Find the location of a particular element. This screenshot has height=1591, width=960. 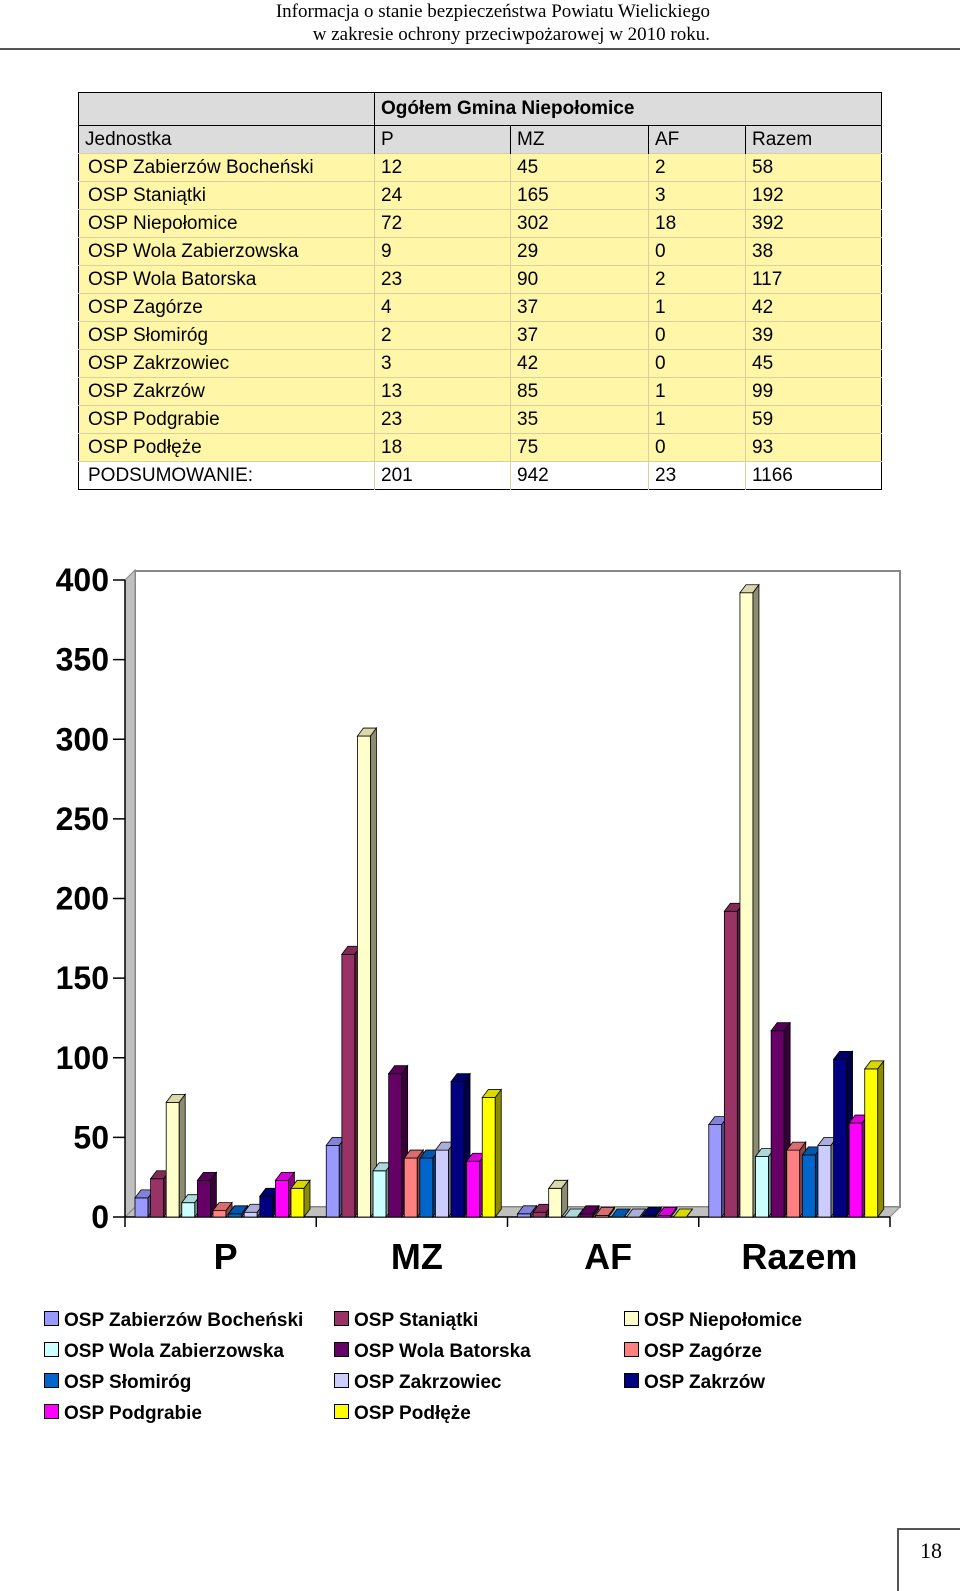

unit-name-cell: OSP Podłęże is located at coordinates (226, 447).